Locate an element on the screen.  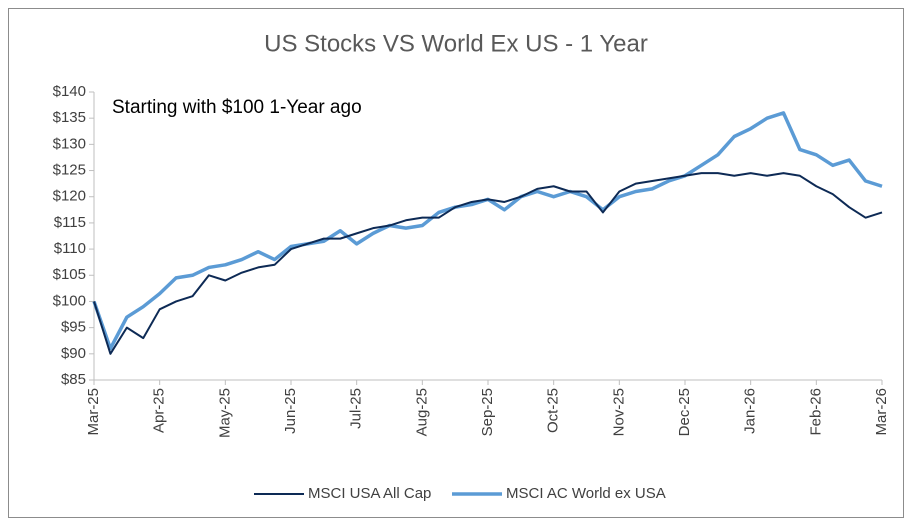
x-tick-label: Sep-25 is located at coordinates (487, 412).